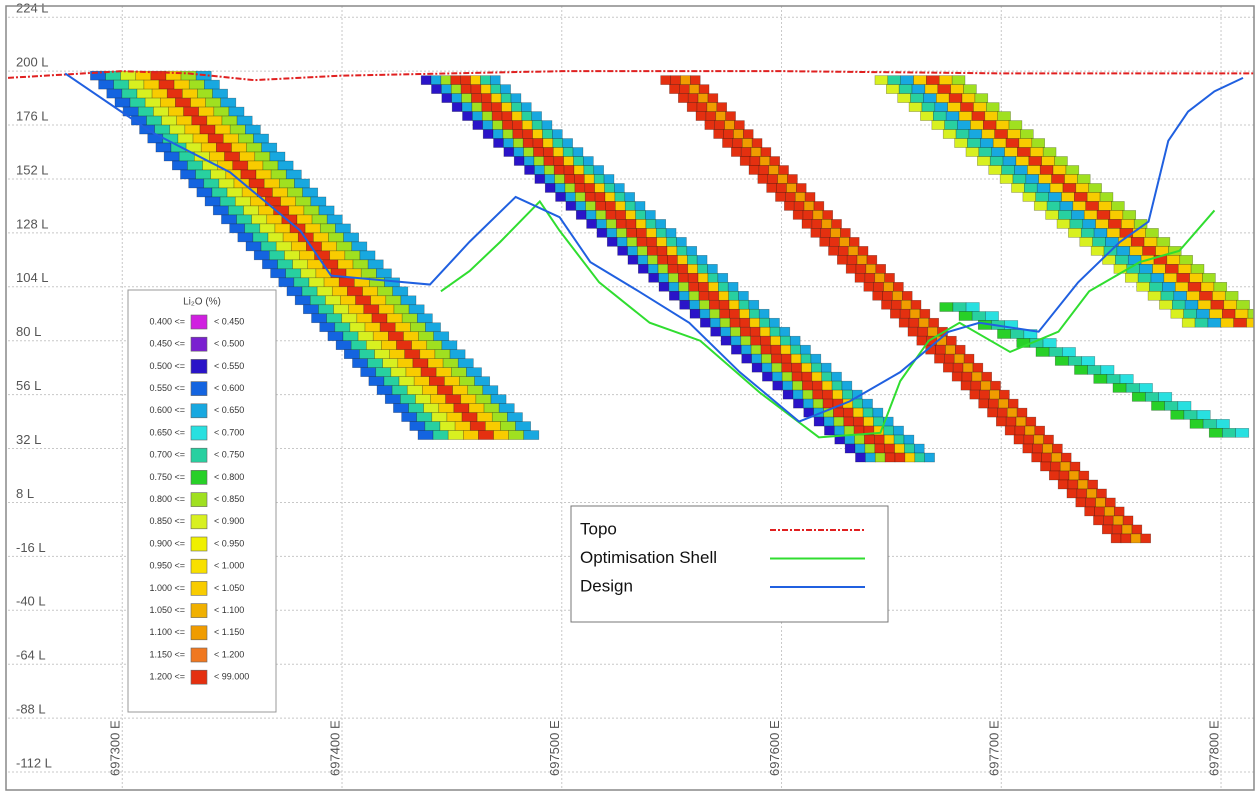 The width and height of the screenshot is (1258, 801). I want to click on grade-lower: 1.150 <=, so click(167, 654).